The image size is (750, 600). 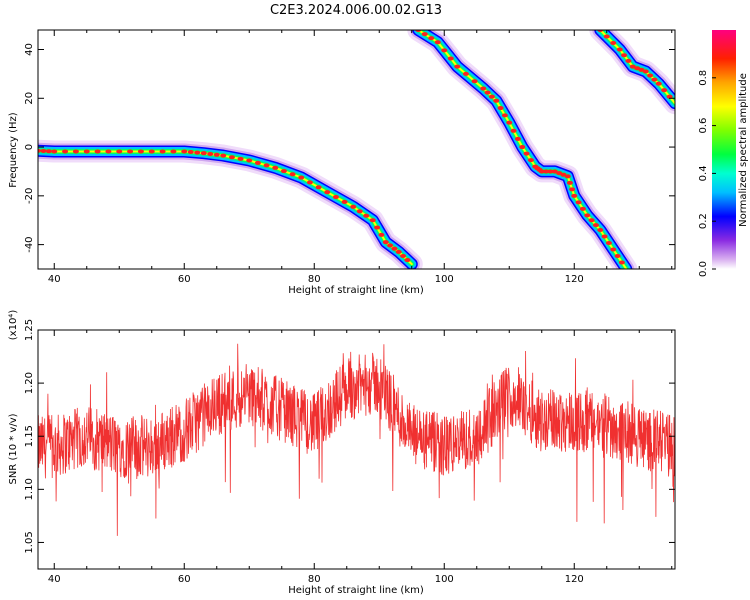 What do you see at coordinates (29, 330) in the screenshot?
I see `snr-ytick-label-4: 1.25` at bounding box center [29, 330].